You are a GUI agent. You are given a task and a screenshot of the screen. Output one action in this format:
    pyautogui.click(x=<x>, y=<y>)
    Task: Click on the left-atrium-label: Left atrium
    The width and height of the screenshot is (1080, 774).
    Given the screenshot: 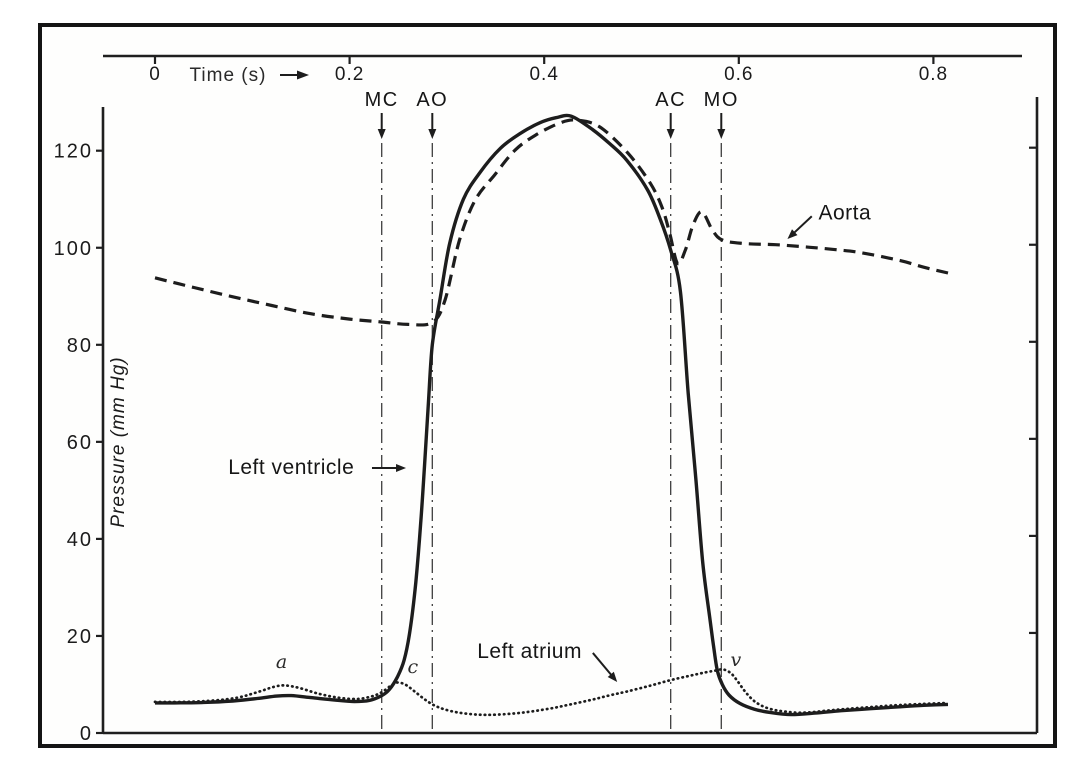 What is the action you would take?
    pyautogui.click(x=547, y=661)
    